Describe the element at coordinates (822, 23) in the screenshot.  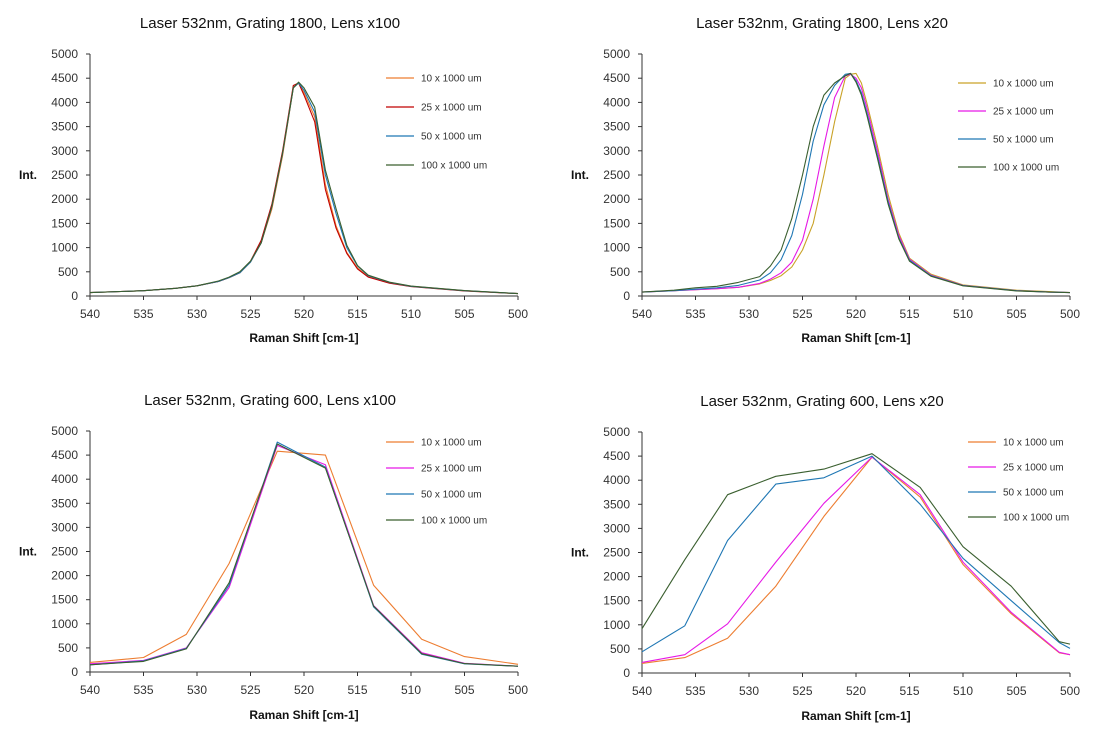
I see `chart-title: Laser 532nm, Grating 1800, Lens x20` at that location.